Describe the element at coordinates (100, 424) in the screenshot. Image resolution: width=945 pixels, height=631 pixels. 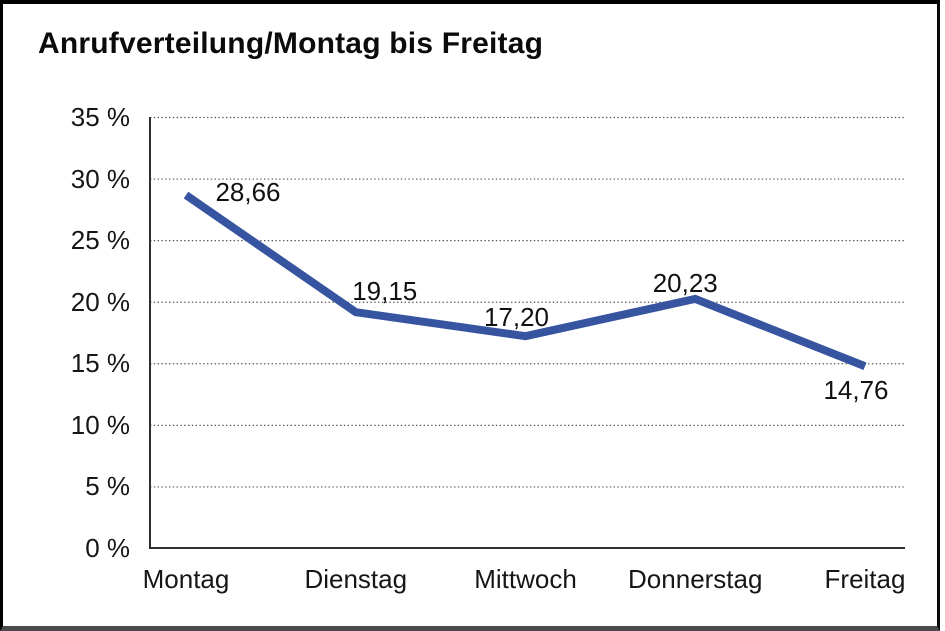
I see `y-tick-label: 10 %` at that location.